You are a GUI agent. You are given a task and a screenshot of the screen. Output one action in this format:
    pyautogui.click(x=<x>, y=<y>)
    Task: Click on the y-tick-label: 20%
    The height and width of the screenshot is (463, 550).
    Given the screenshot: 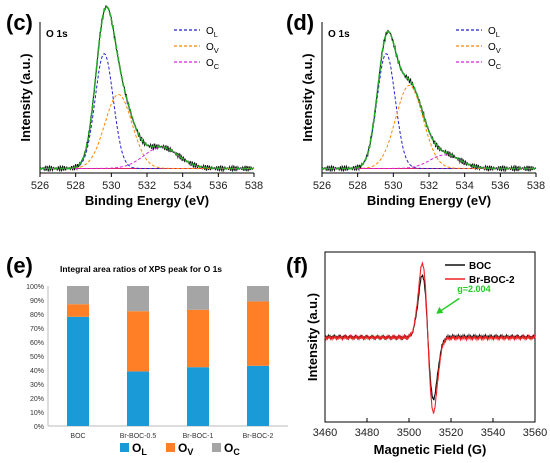 What is the action you would take?
    pyautogui.click(x=37, y=399)
    